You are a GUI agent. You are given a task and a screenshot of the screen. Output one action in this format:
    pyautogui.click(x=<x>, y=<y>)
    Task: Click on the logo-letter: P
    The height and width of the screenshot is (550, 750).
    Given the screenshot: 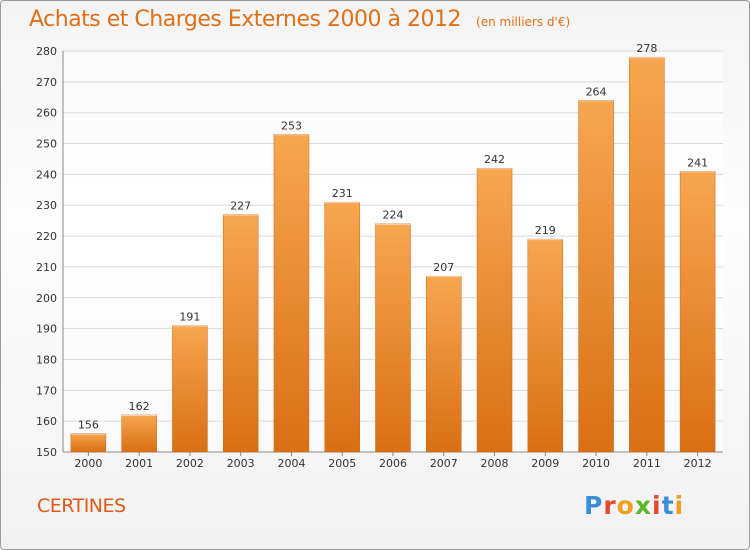 What is the action you would take?
    pyautogui.click(x=594, y=505)
    